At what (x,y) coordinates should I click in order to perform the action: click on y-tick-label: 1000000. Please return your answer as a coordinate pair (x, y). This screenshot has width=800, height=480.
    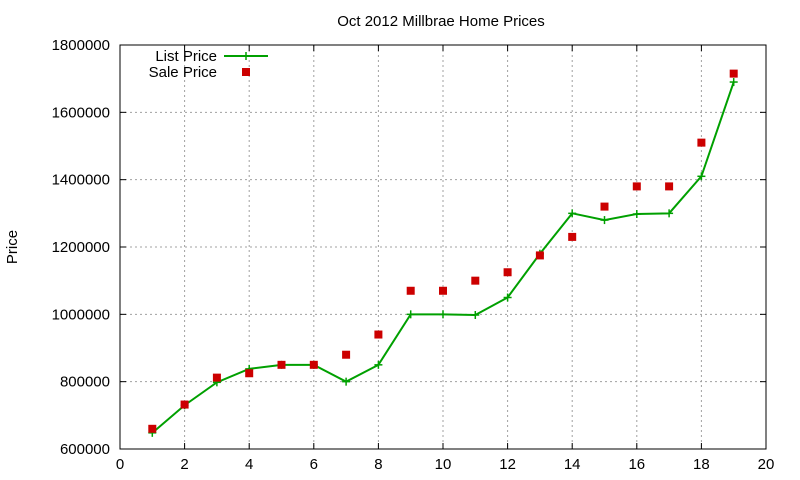
    Looking at the image, I should click on (81, 314).